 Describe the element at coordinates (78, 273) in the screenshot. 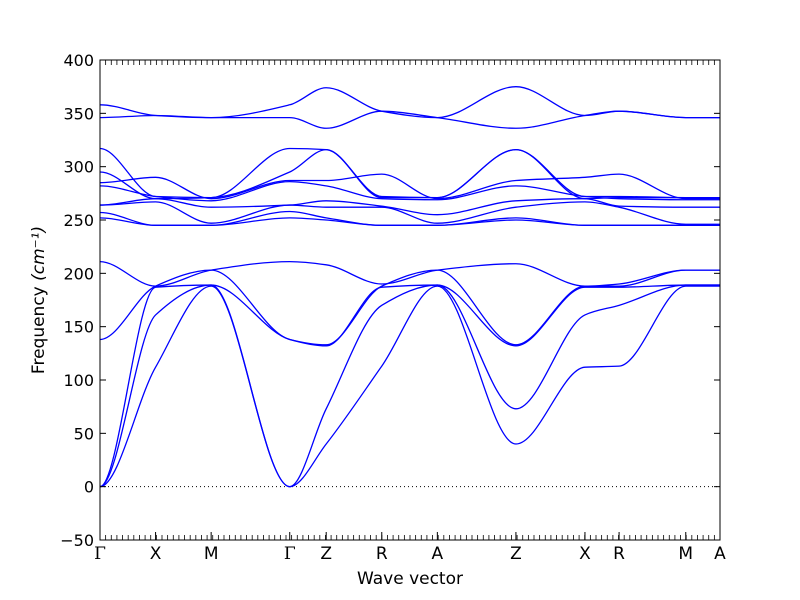

I see `y-tick-label: 200` at that location.